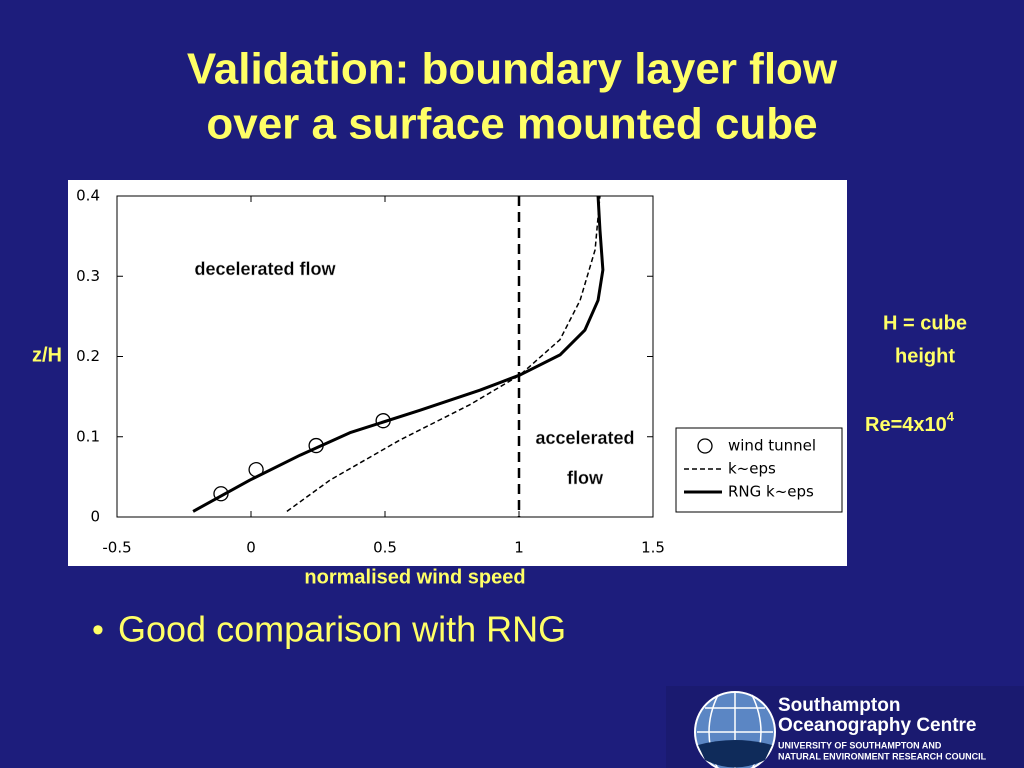 This screenshot has width=1024, height=768. Describe the element at coordinates (511, 124) in the screenshot. I see `title-line: over a surface mounted cube` at that location.